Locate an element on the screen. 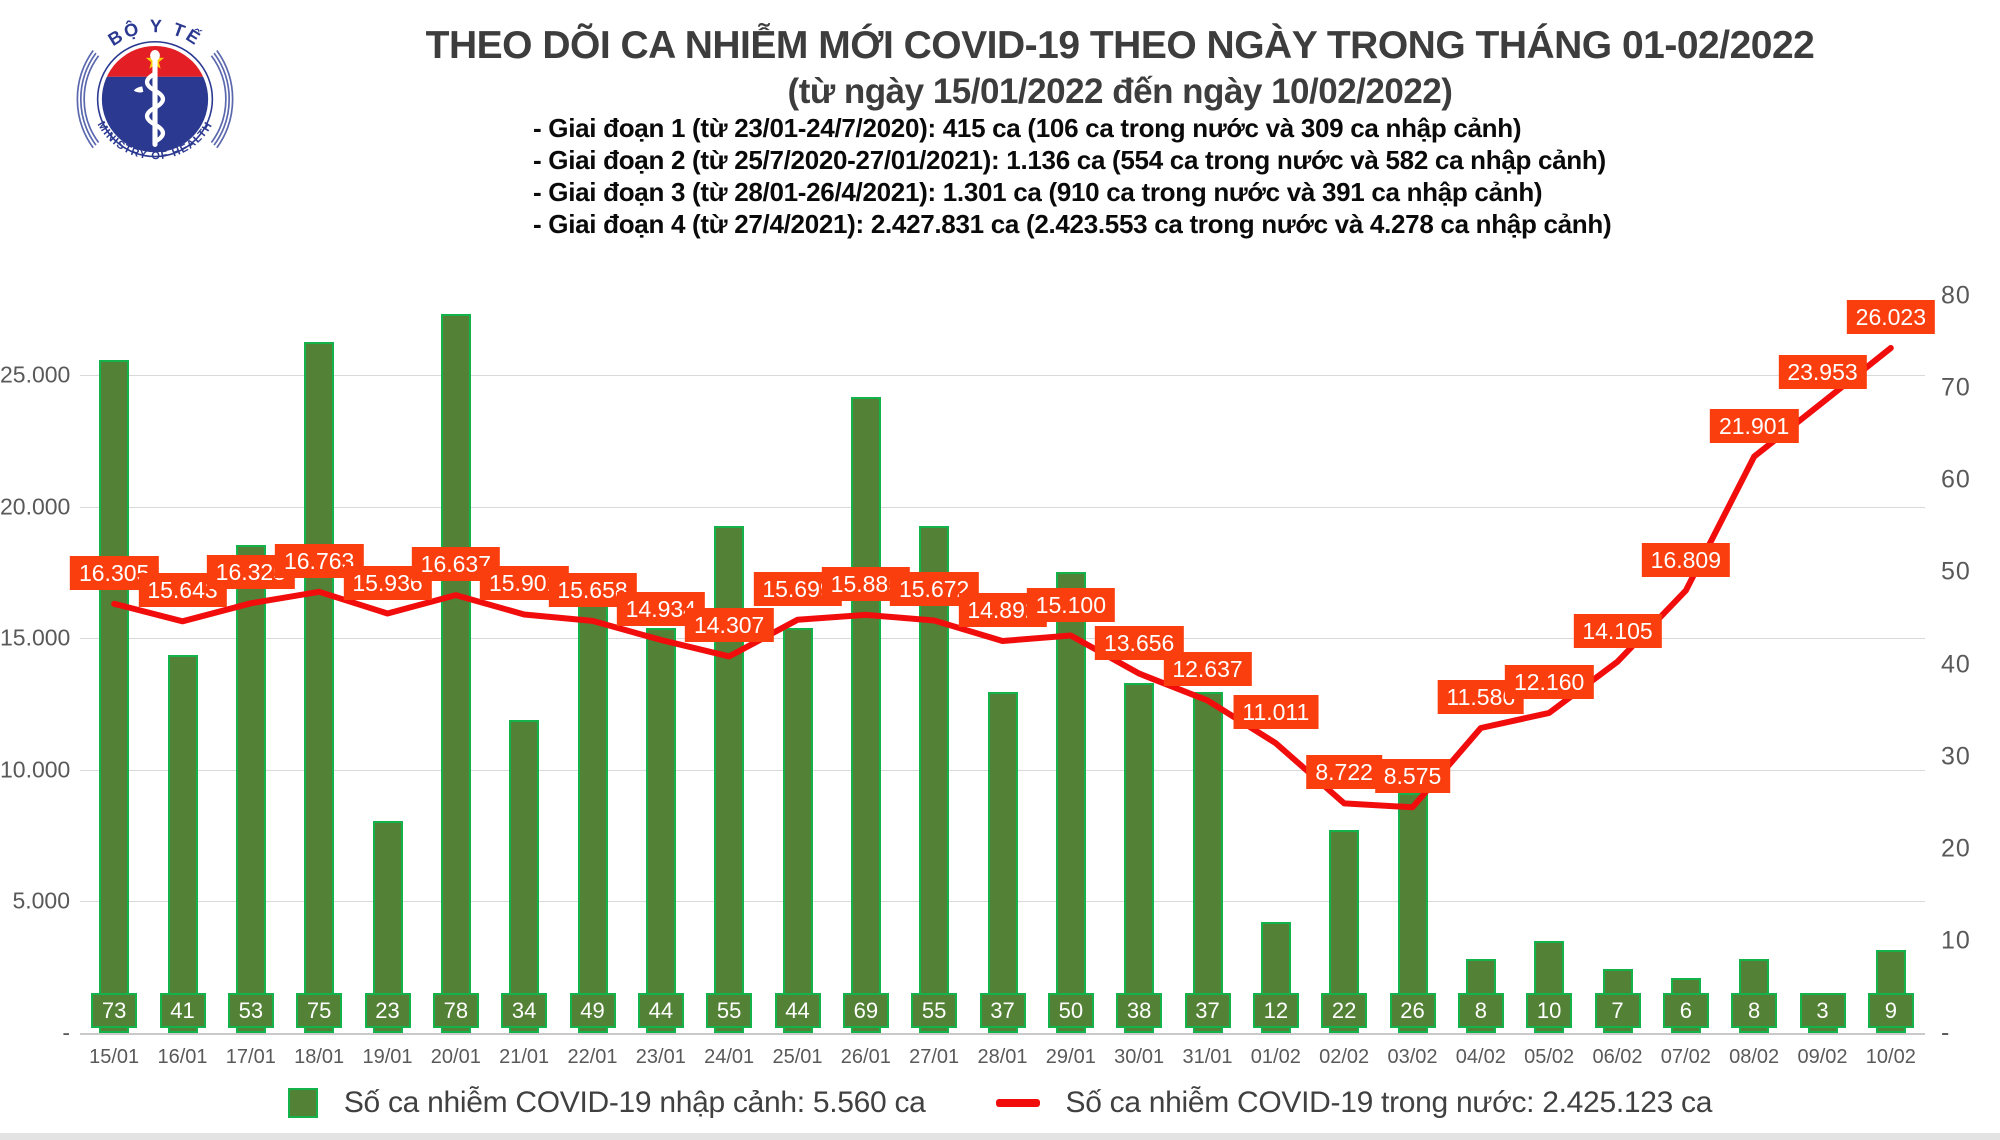 The image size is (2000, 1140). x-axis-date-label: 20/01 is located at coordinates (455, 1057).